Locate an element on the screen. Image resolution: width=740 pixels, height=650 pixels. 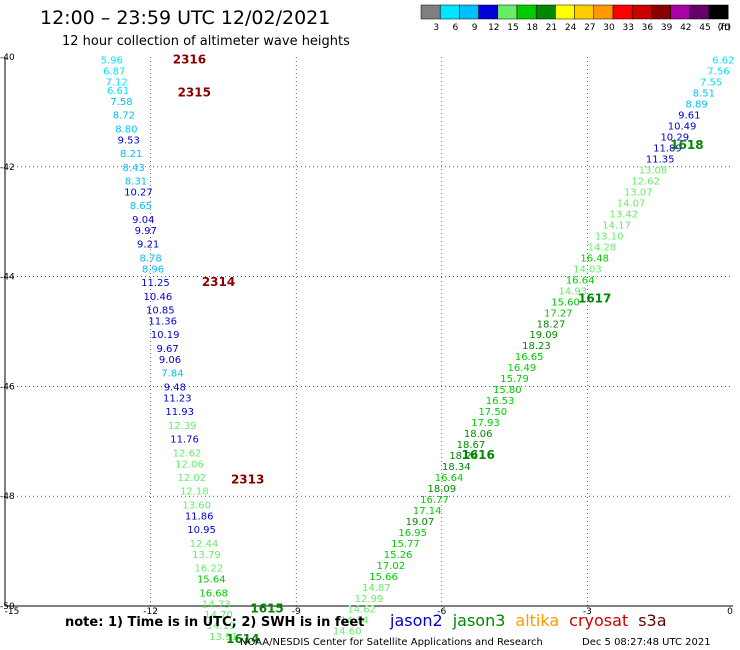
satellite-legend: jason2 jason3 altika cryosat s3a is located at coordinates (528, 620).